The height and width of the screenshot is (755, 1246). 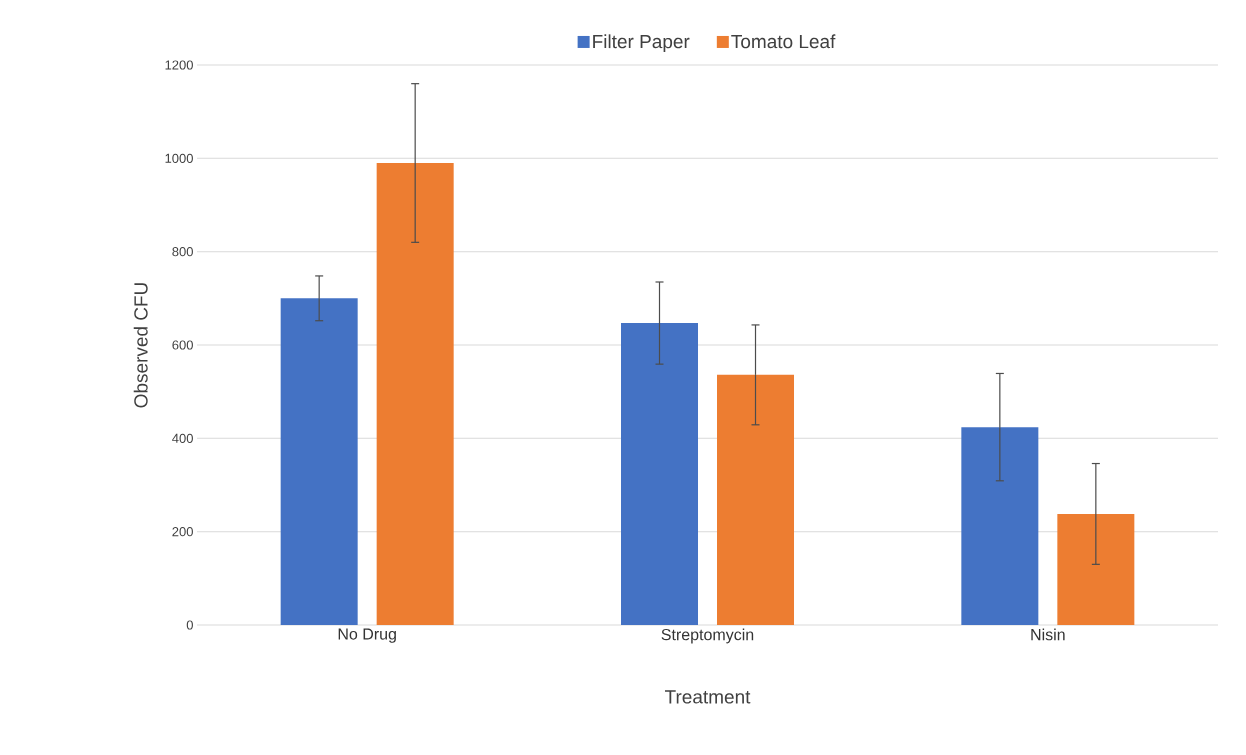 I want to click on legend-label: Tomato Leaf, so click(x=783, y=41).